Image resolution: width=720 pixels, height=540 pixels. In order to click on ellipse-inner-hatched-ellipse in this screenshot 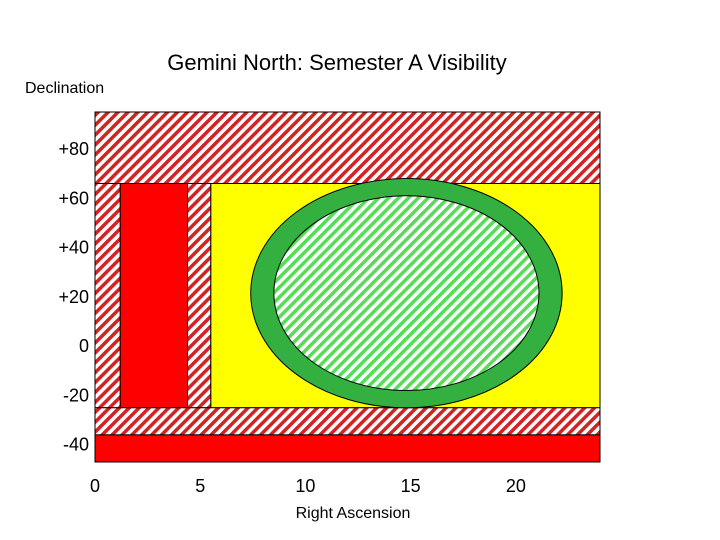, I will do `click(406, 293)`.